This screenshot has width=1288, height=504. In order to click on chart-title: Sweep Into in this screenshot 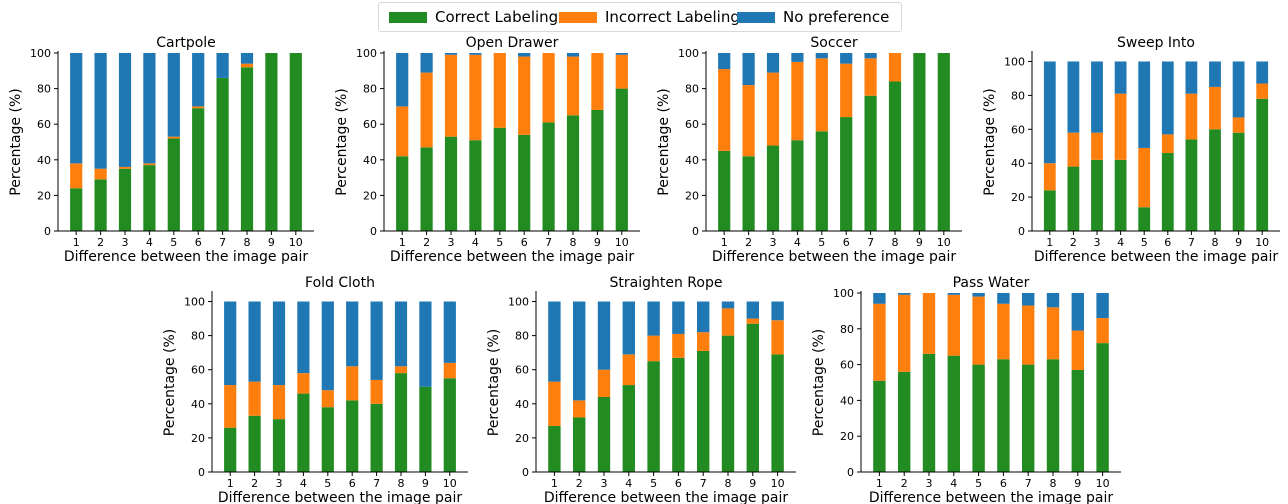, I will do `click(1156, 43)`.